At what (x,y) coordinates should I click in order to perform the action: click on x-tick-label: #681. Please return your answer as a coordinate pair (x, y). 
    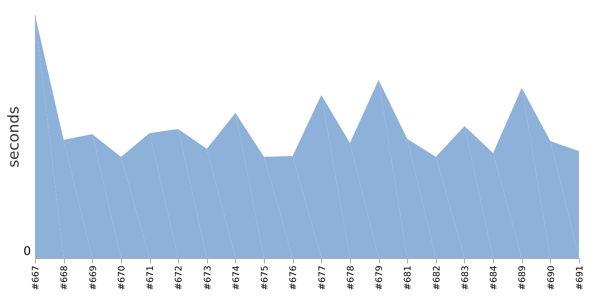
    Looking at the image, I should click on (409, 278).